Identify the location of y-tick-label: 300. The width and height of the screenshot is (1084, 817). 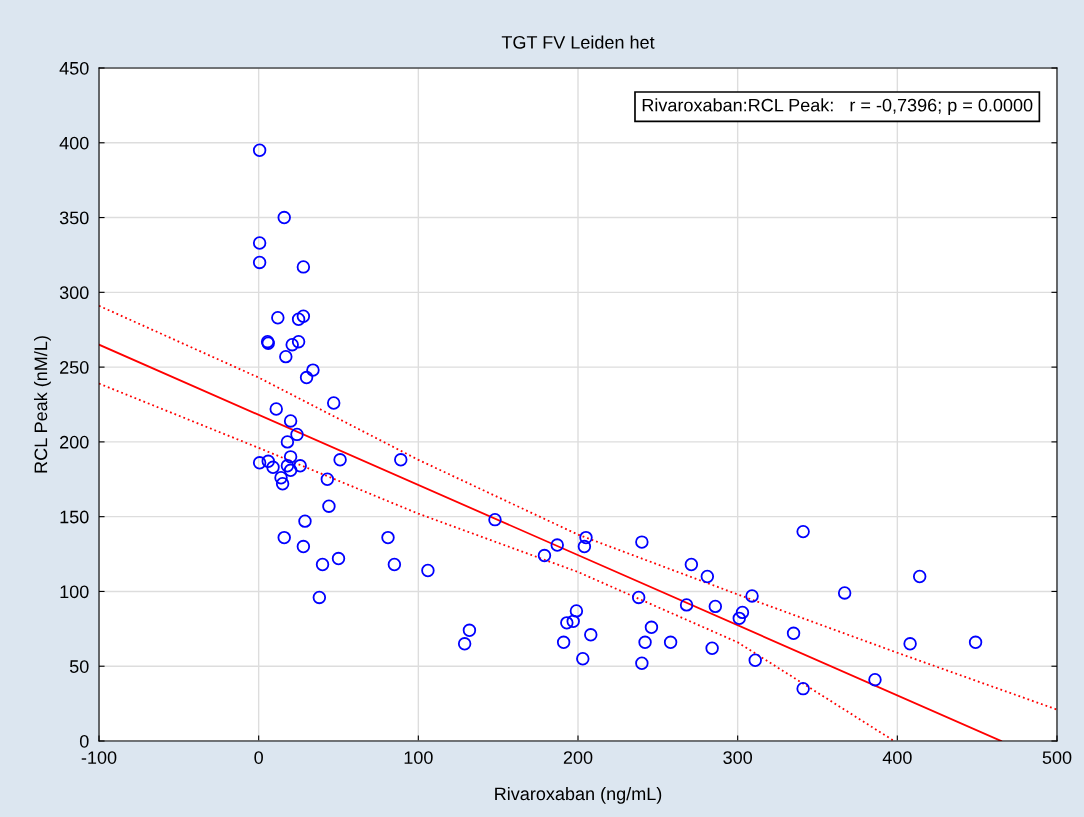
(74, 293).